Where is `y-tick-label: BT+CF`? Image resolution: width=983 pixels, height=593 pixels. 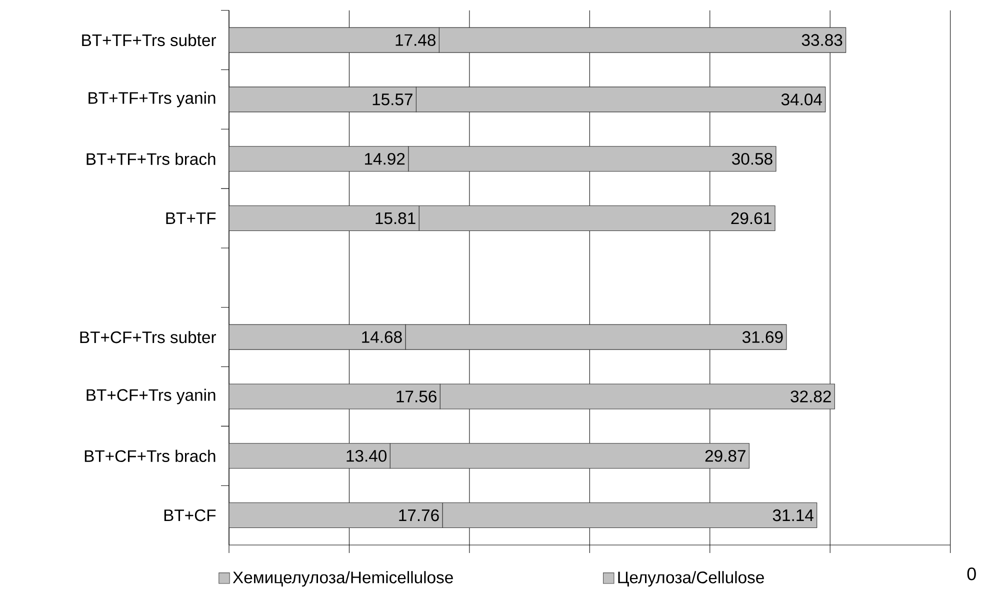
y-tick-label: BT+CF is located at coordinates (190, 515).